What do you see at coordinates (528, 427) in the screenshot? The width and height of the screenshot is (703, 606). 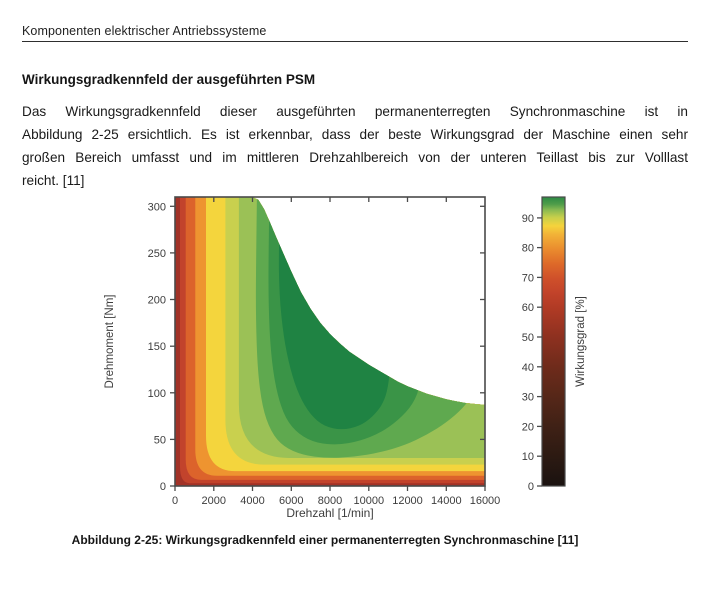 I see `colorbar-tick-label: 20` at bounding box center [528, 427].